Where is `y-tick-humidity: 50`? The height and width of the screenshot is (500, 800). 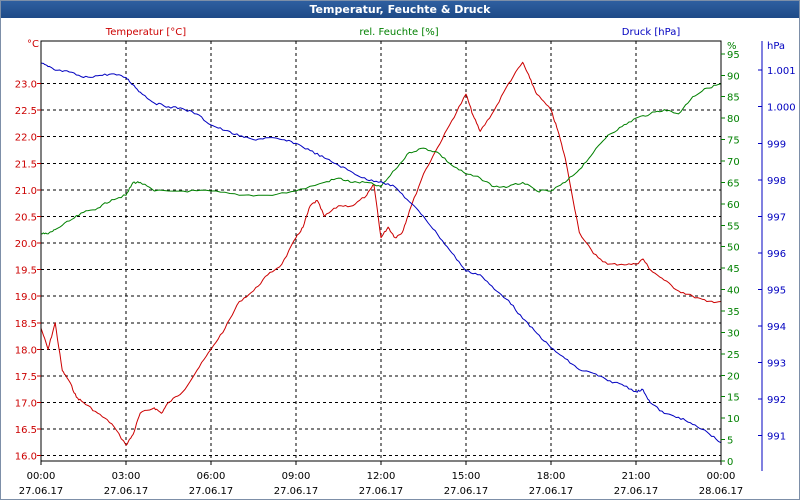
y-tick-humidity: 50 is located at coordinates (733, 248).